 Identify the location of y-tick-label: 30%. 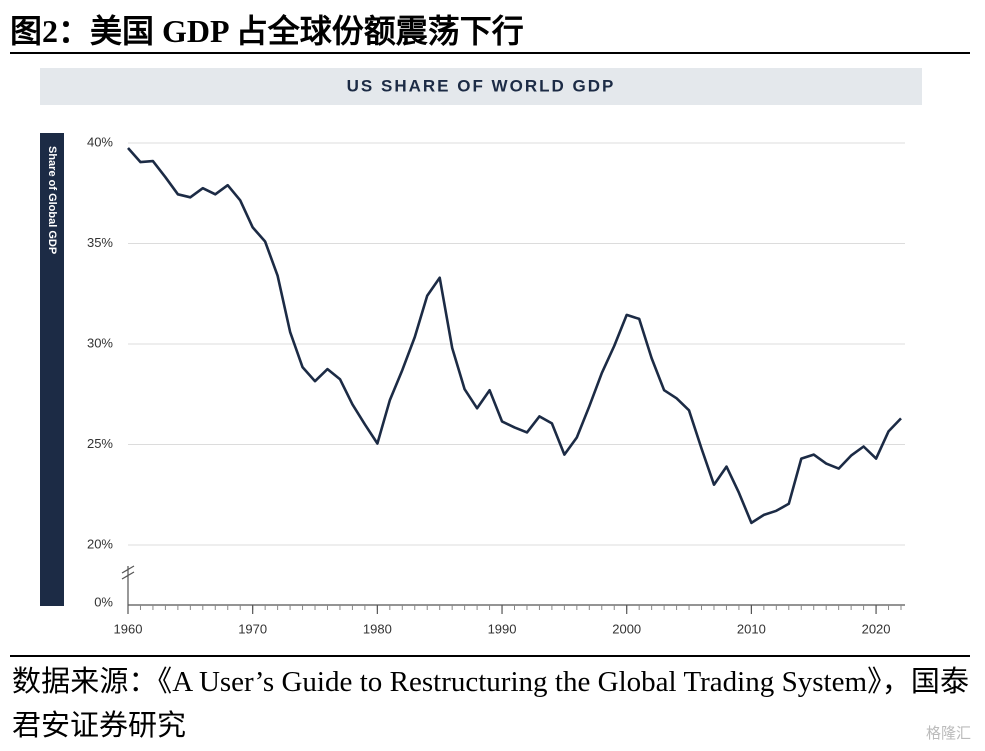
(100, 342).